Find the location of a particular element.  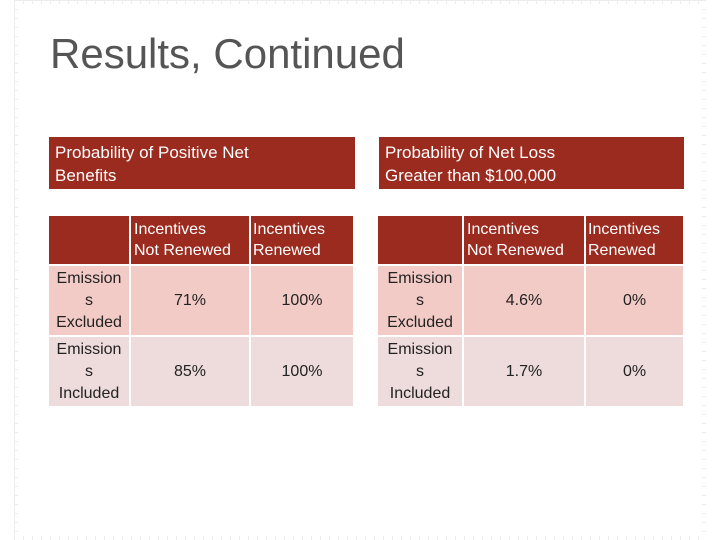

table-row: Emission s Included 85% 100% is located at coordinates (201, 371).